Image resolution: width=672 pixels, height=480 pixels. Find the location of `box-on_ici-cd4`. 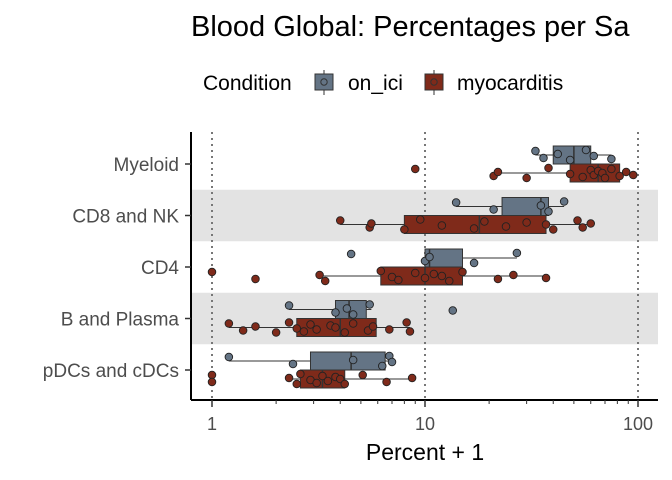

box-on_ici-cd4 is located at coordinates (470, 258).